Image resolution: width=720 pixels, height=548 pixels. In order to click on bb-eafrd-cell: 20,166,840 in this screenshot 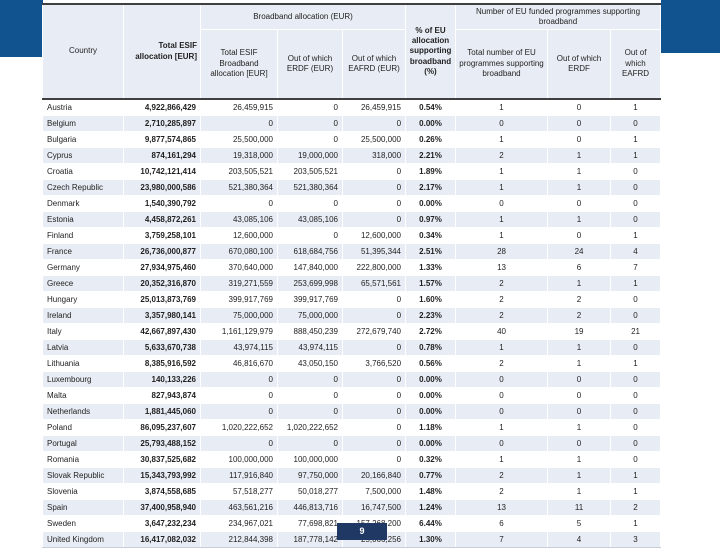, I will do `click(374, 475)`.